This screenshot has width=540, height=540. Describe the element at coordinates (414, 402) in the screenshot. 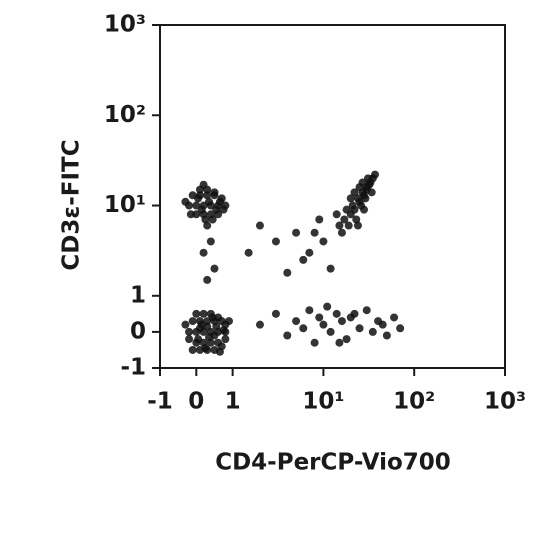

I see `x-tick-label: 10²` at that location.